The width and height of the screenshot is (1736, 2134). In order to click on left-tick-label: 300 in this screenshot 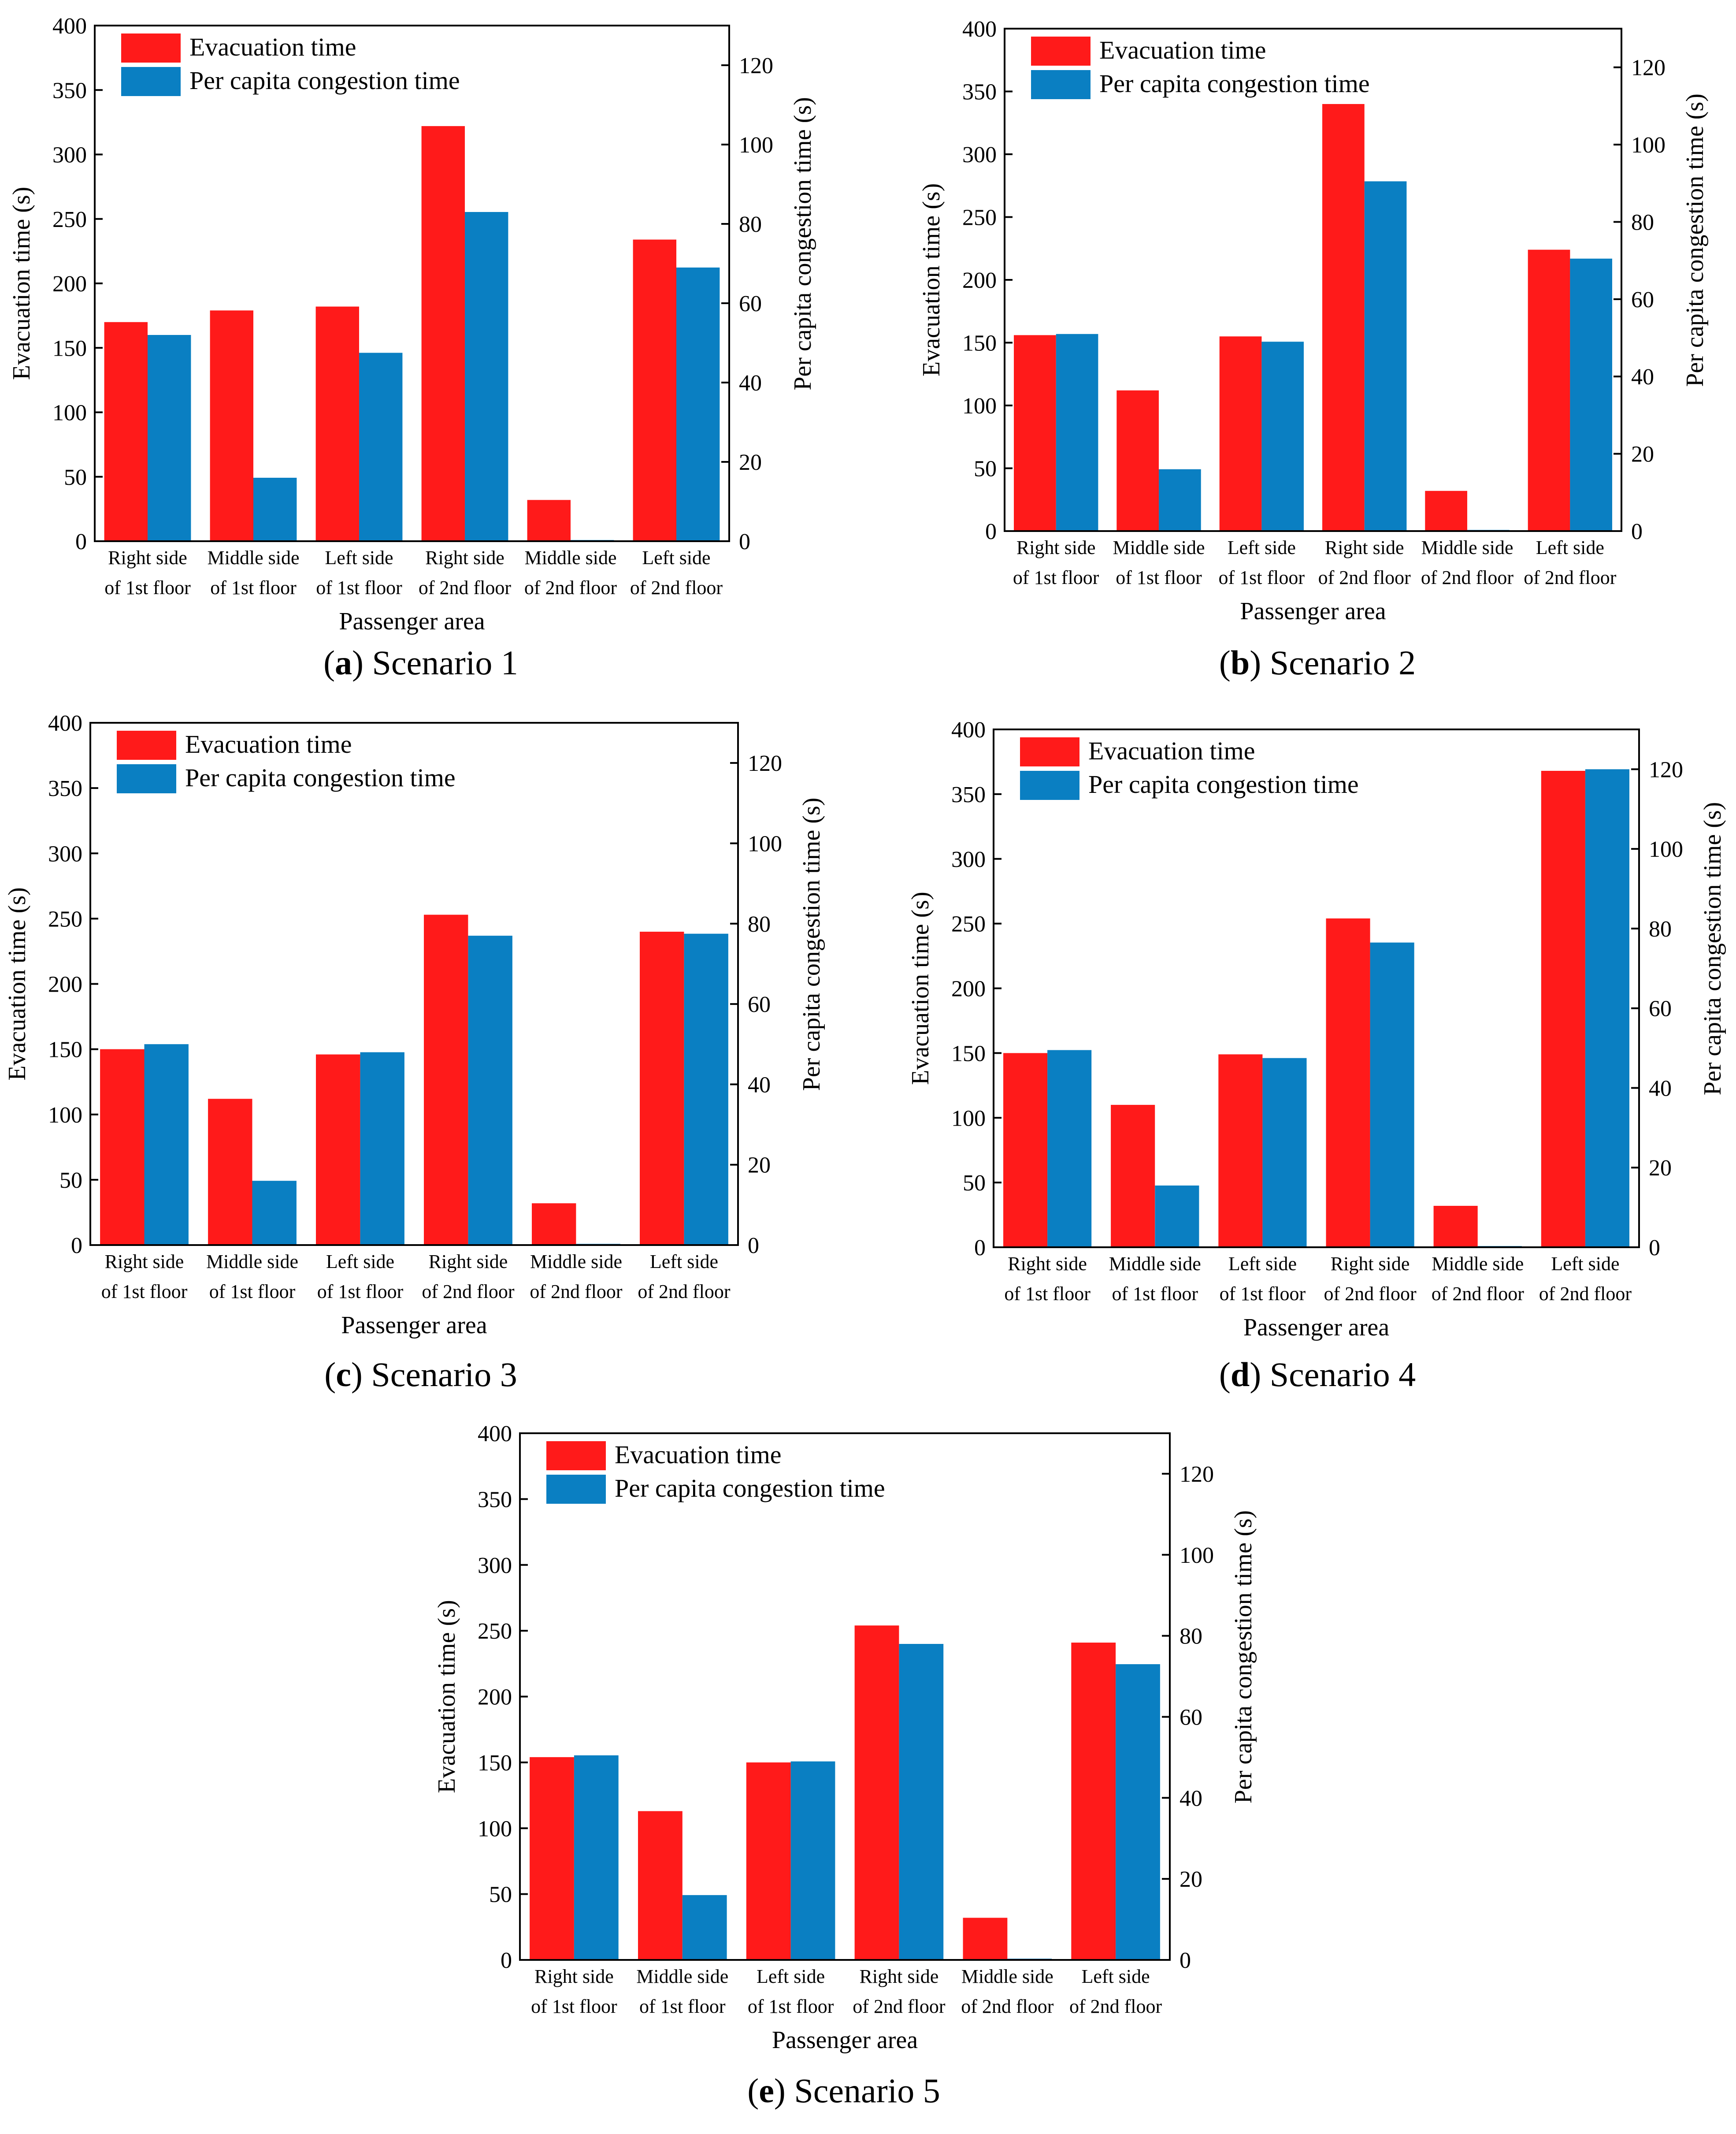, I will do `click(69, 155)`.